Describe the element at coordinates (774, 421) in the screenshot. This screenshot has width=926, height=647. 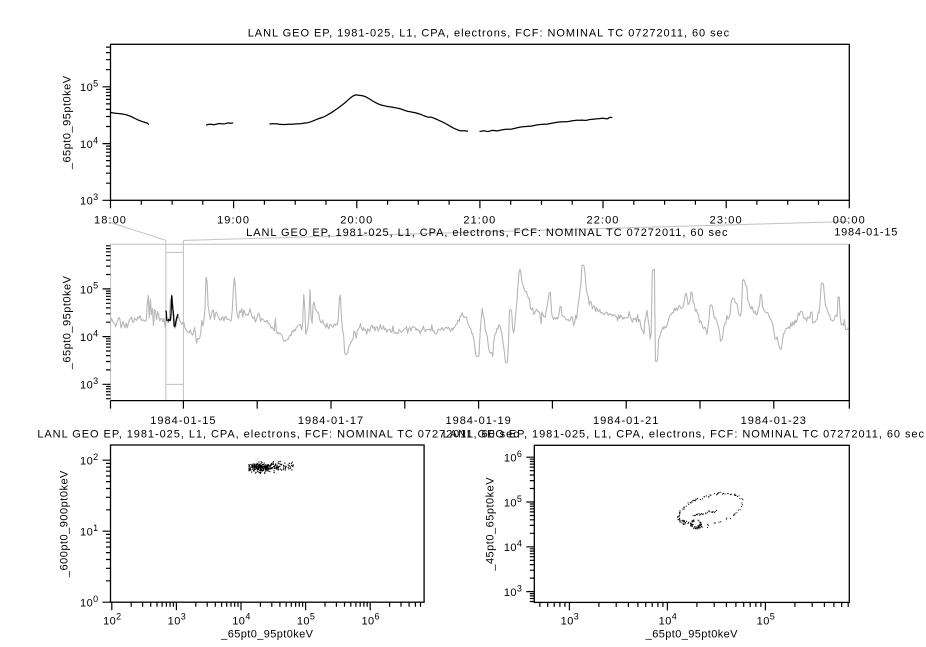
I see `svg-text: 1984-01-23` at that location.